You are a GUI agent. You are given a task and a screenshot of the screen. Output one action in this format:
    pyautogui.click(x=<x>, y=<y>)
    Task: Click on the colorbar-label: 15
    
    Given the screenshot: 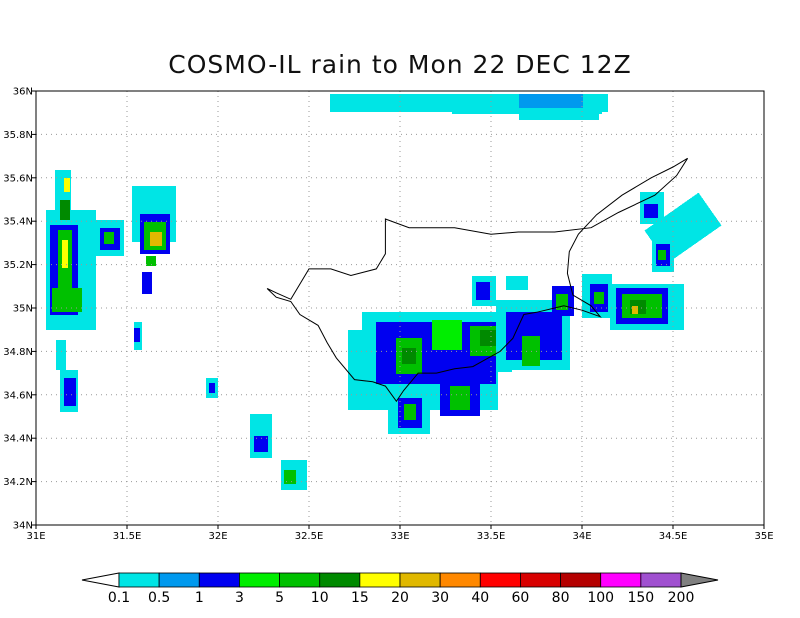 What is the action you would take?
    pyautogui.click(x=360, y=598)
    